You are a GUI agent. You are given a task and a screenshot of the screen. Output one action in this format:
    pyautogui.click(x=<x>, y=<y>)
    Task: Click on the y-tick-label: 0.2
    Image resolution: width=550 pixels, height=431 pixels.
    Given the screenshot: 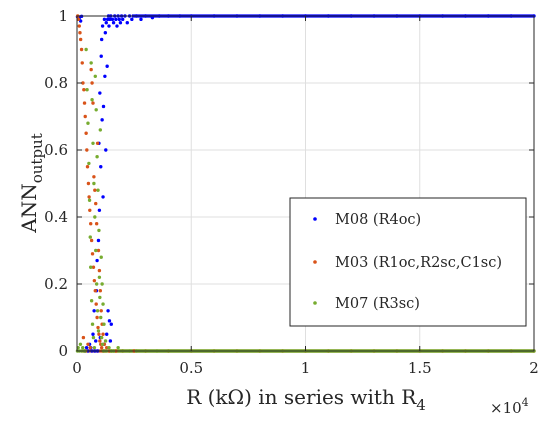 What is the action you would take?
    pyautogui.click(x=56, y=284)
    